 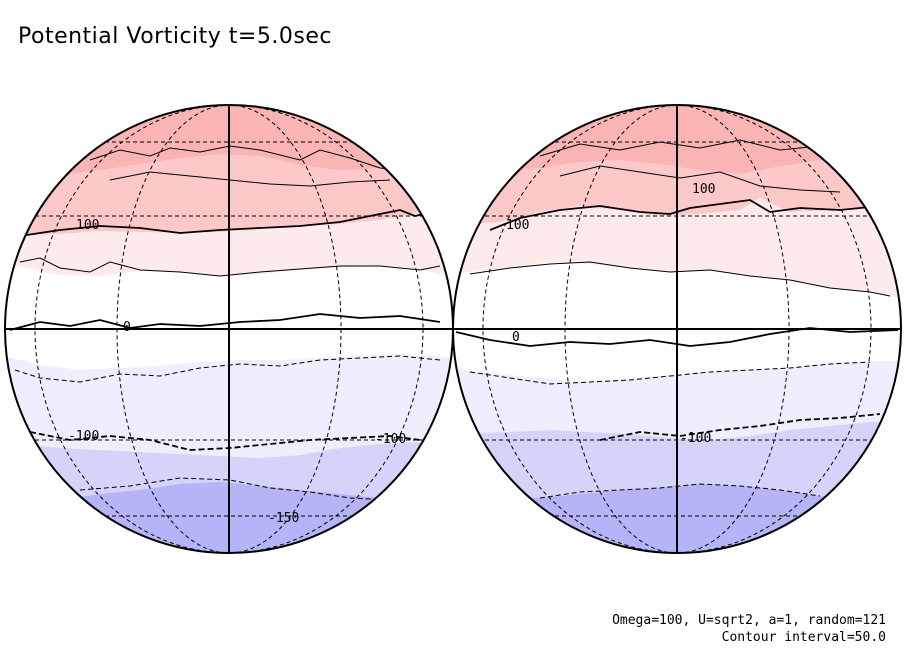 What do you see at coordinates (283, 518) in the screenshot?
I see `contour-label: -150` at bounding box center [283, 518].